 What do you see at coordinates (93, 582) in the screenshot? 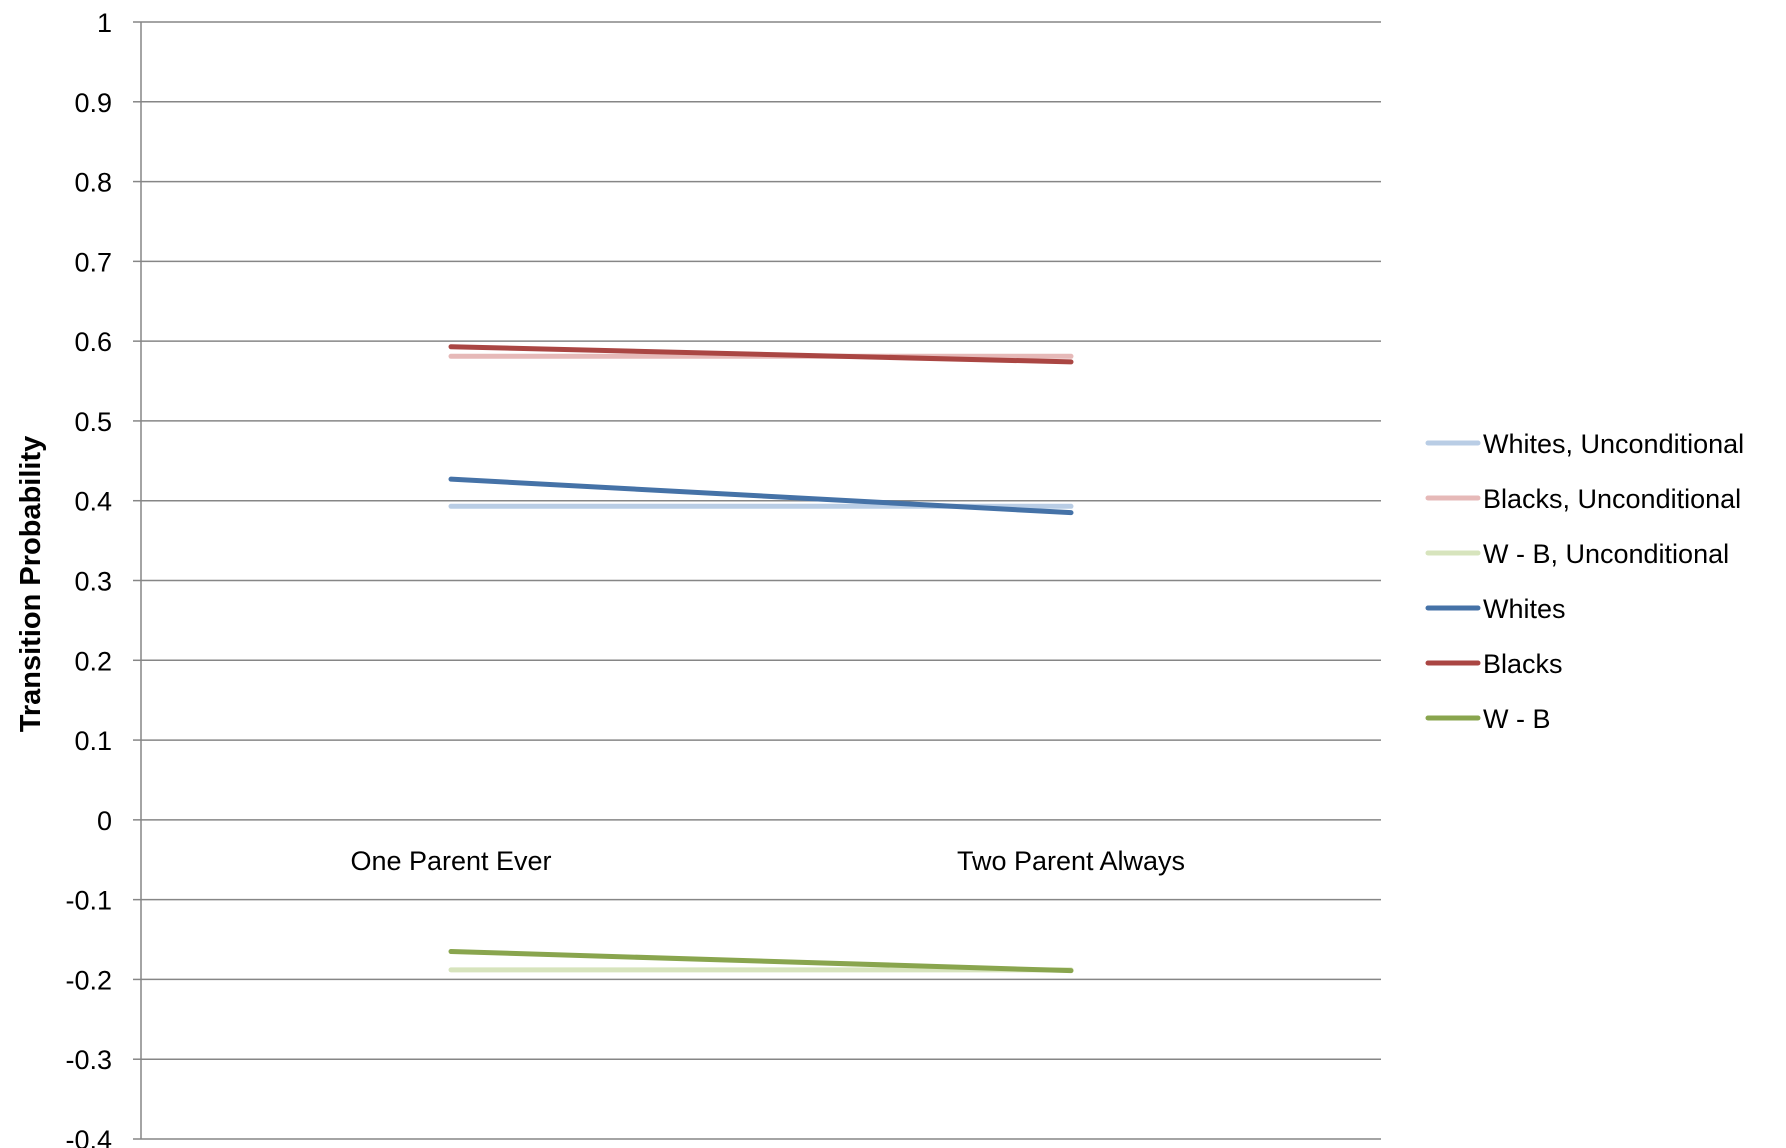
I see `y-tick-label: 0.3` at bounding box center [93, 582].